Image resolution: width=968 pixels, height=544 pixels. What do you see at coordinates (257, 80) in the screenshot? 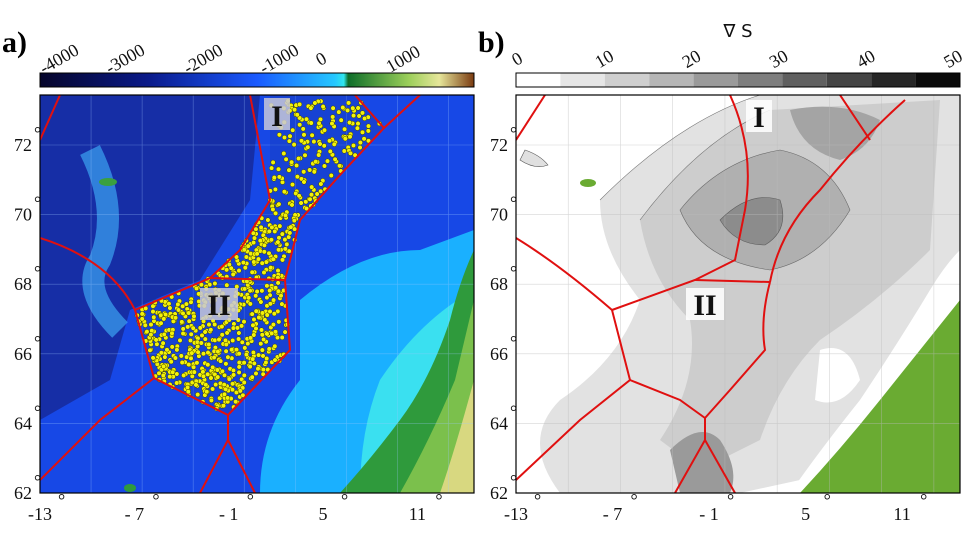
I see `colorbar-a-bar` at bounding box center [257, 80].